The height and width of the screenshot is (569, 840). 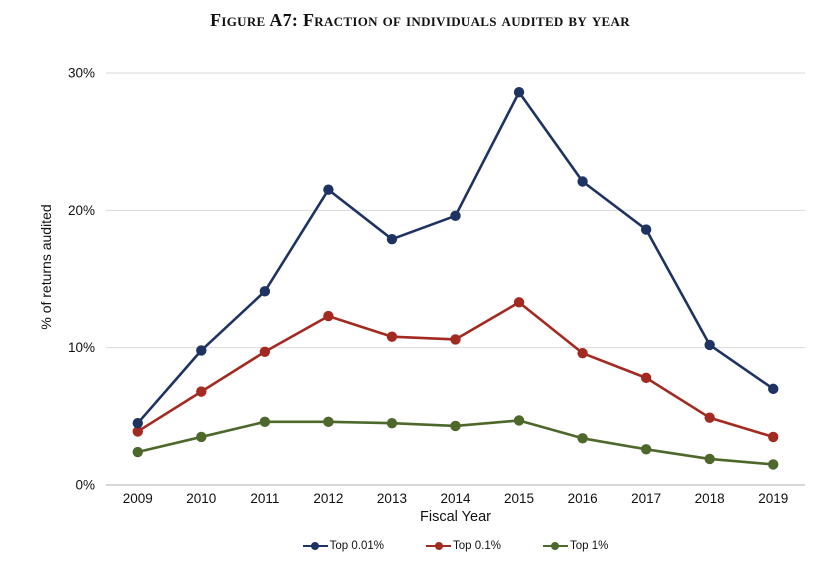 I want to click on y-tick-label: 0%, so click(x=85, y=485).